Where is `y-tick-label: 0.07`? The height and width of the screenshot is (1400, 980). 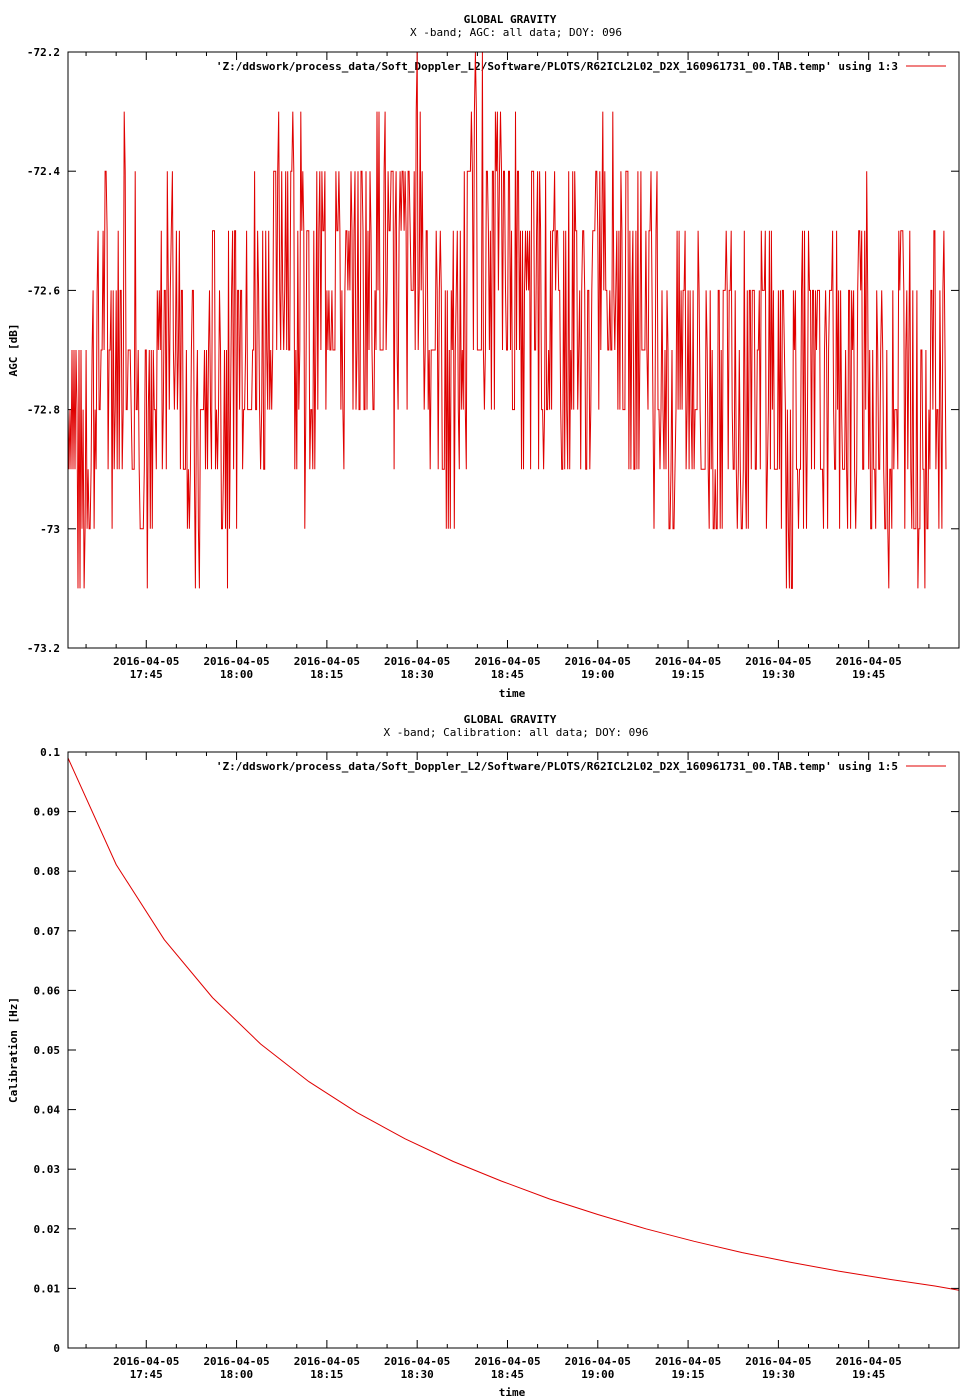 y-tick-label: 0.07 is located at coordinates (47, 931).